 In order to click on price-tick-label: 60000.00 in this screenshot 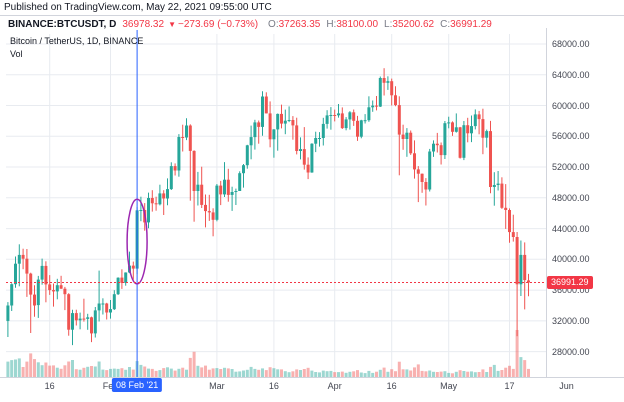, I will do `click(571, 105)`.